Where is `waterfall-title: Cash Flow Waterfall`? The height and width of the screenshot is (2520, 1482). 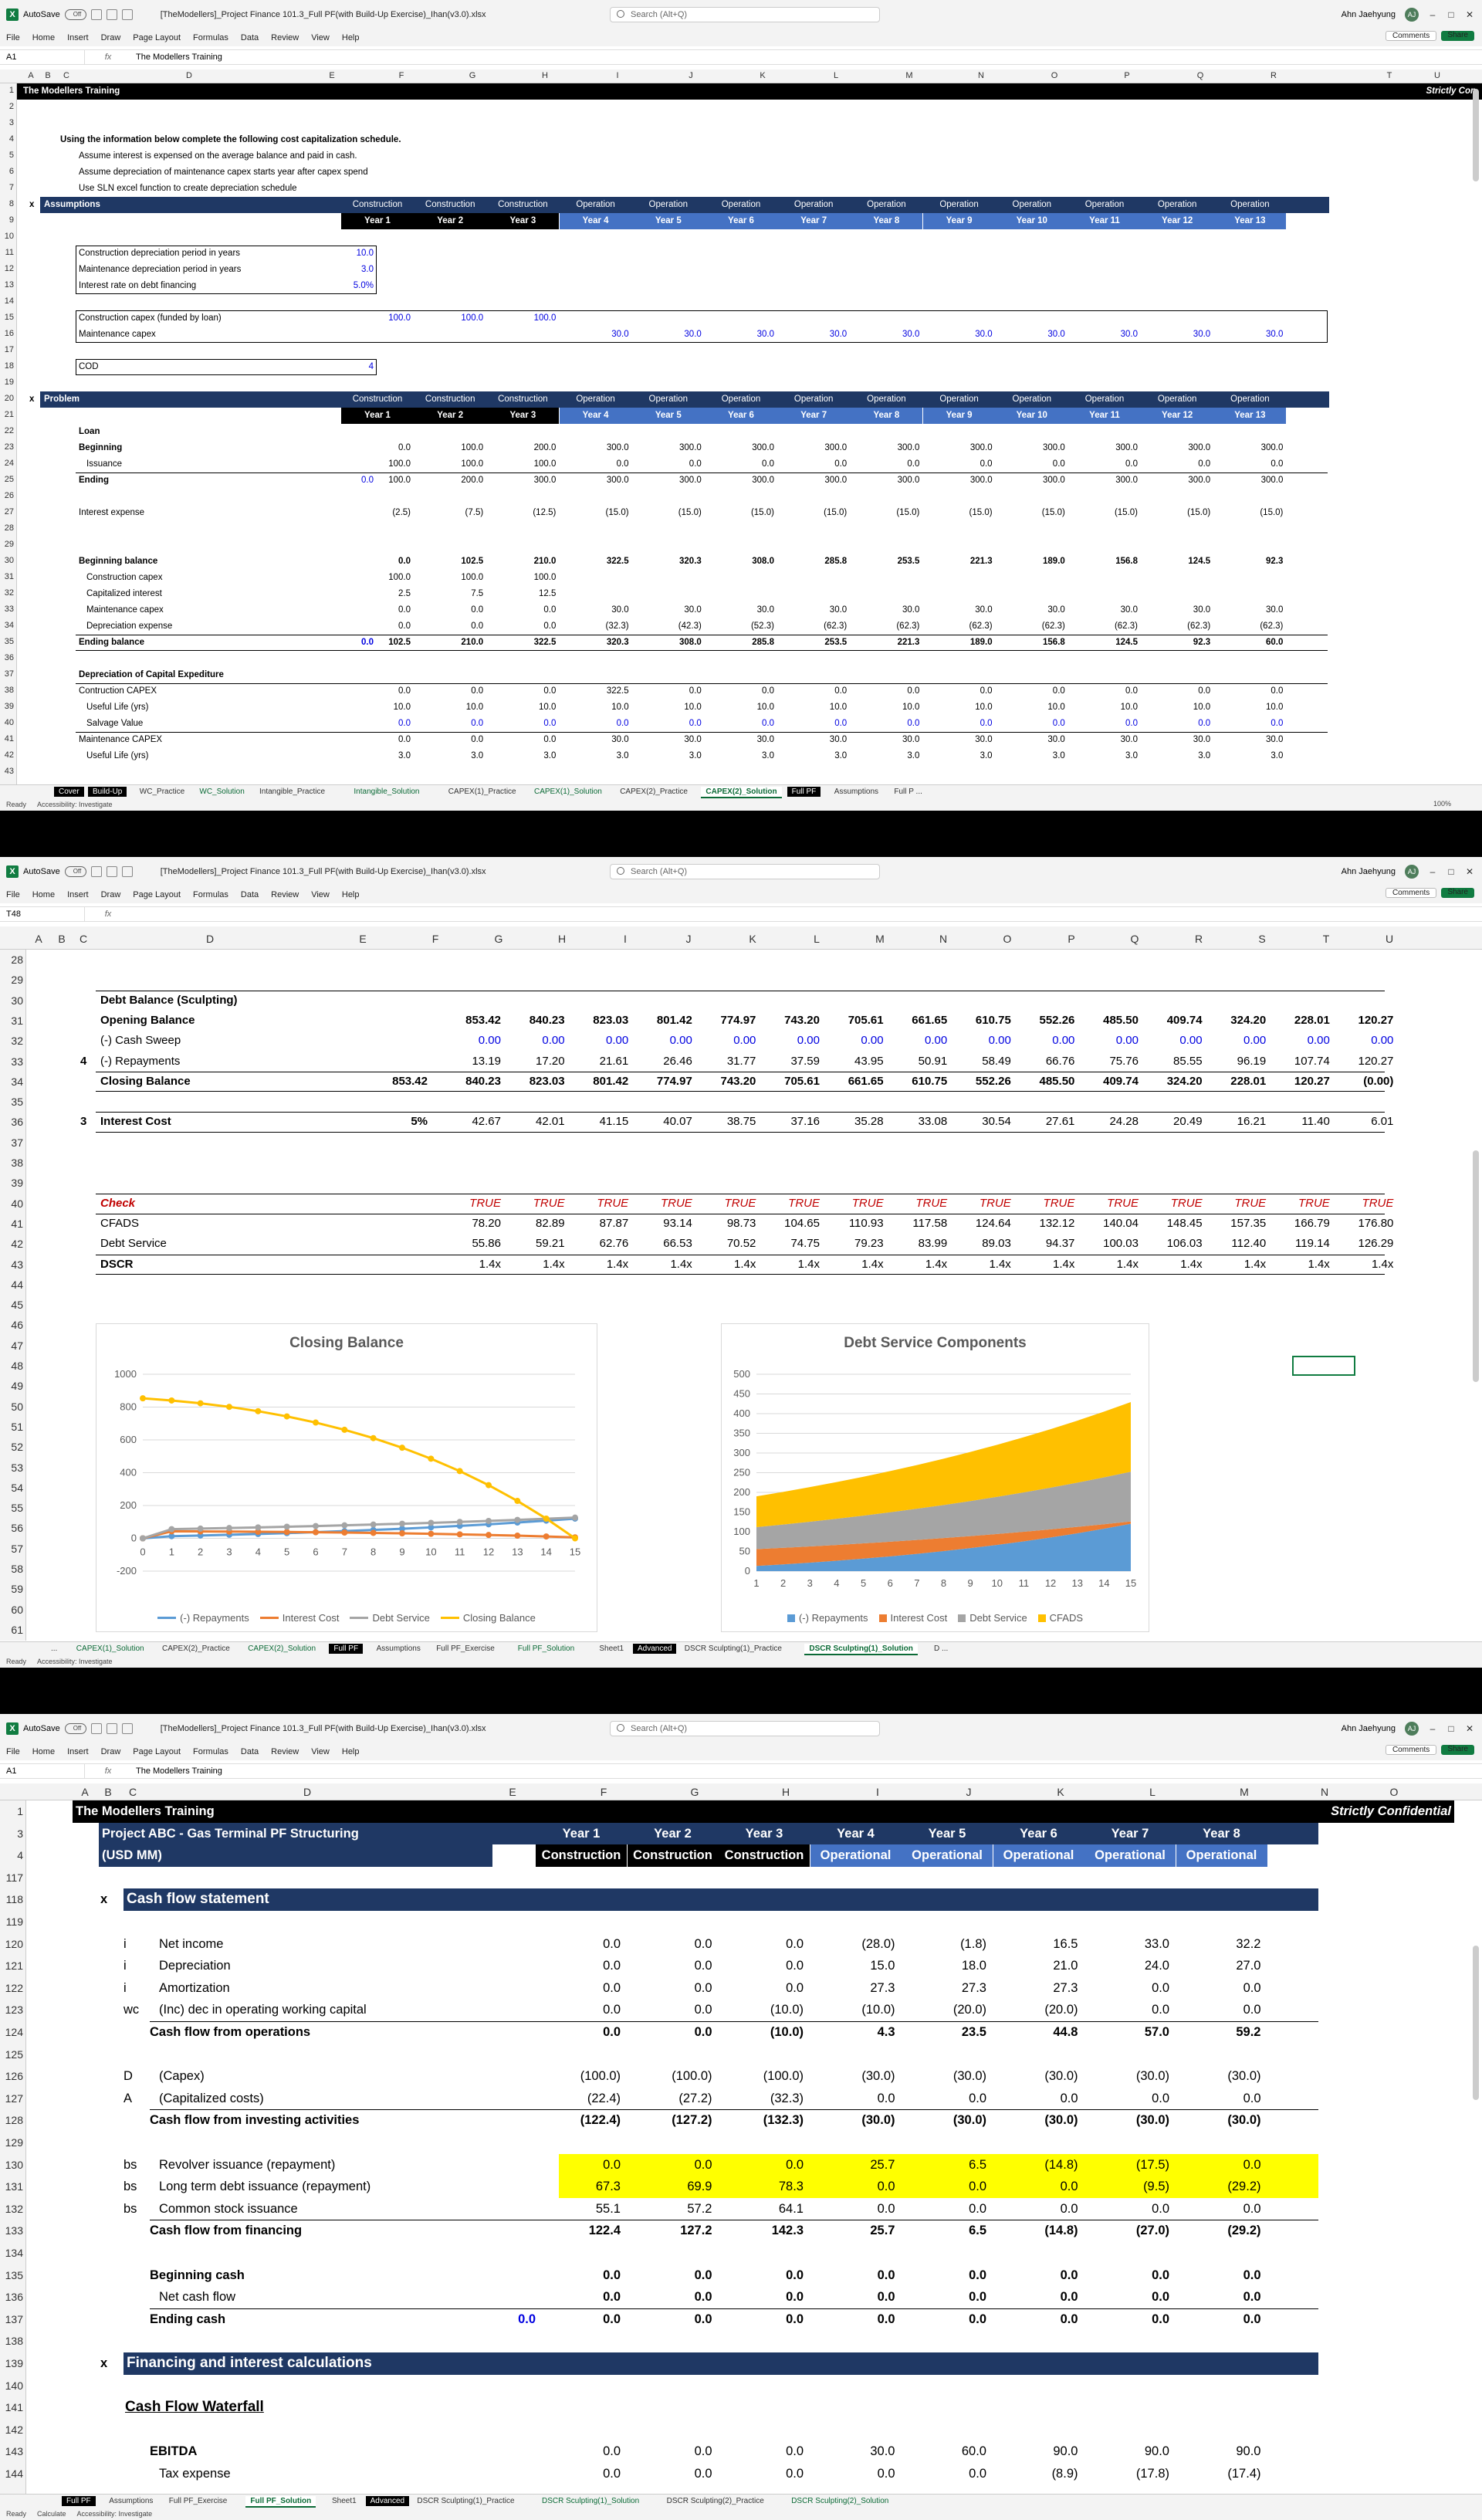 waterfall-title: Cash Flow Waterfall is located at coordinates (194, 2407).